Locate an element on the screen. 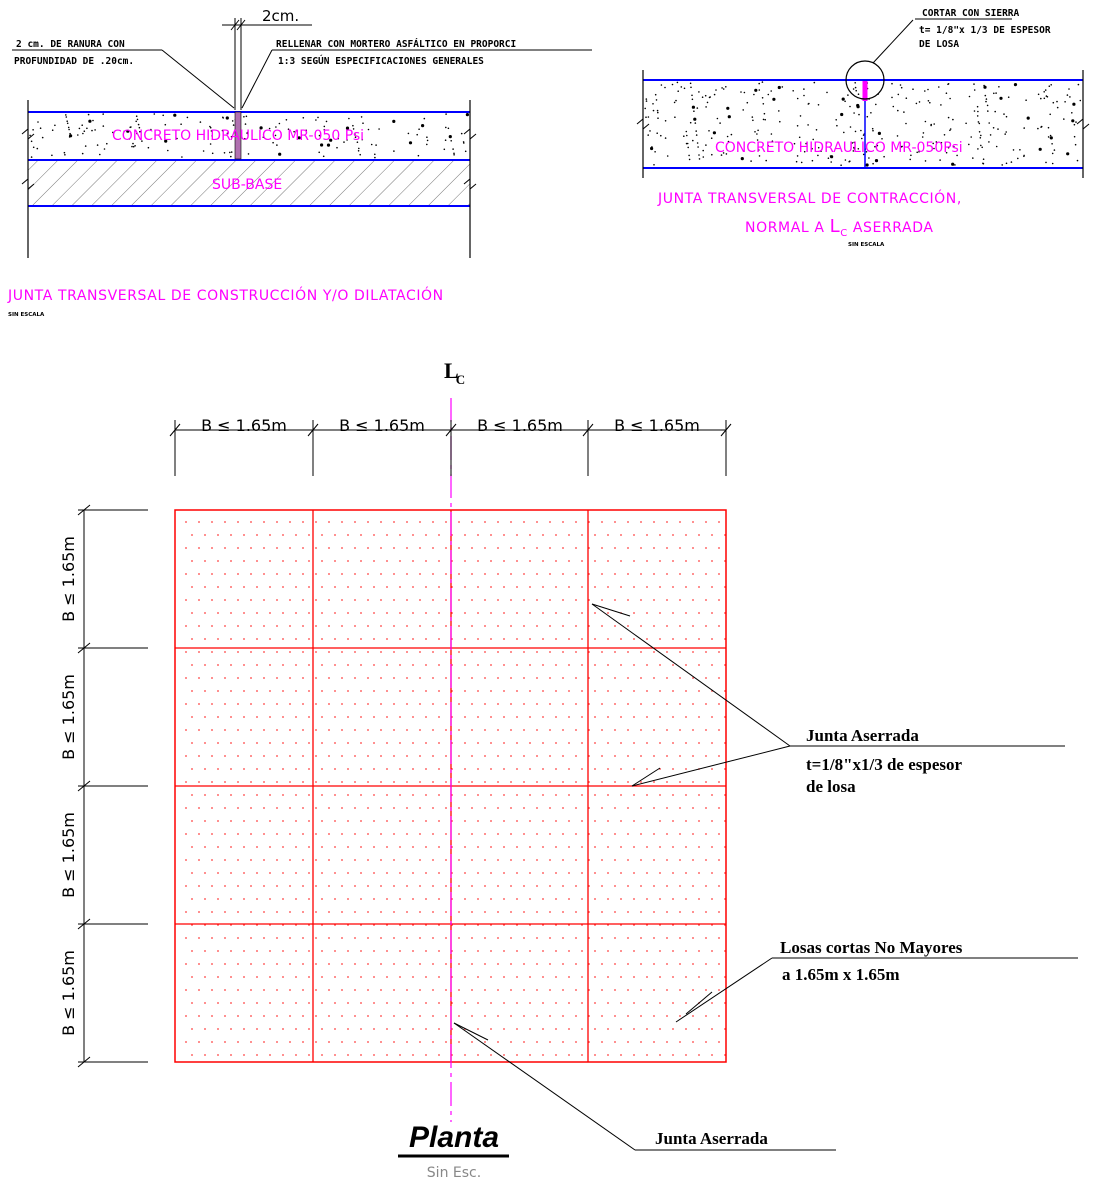 This screenshot has width=1095, height=1180. dim-tick is located at coordinates (235, 25).